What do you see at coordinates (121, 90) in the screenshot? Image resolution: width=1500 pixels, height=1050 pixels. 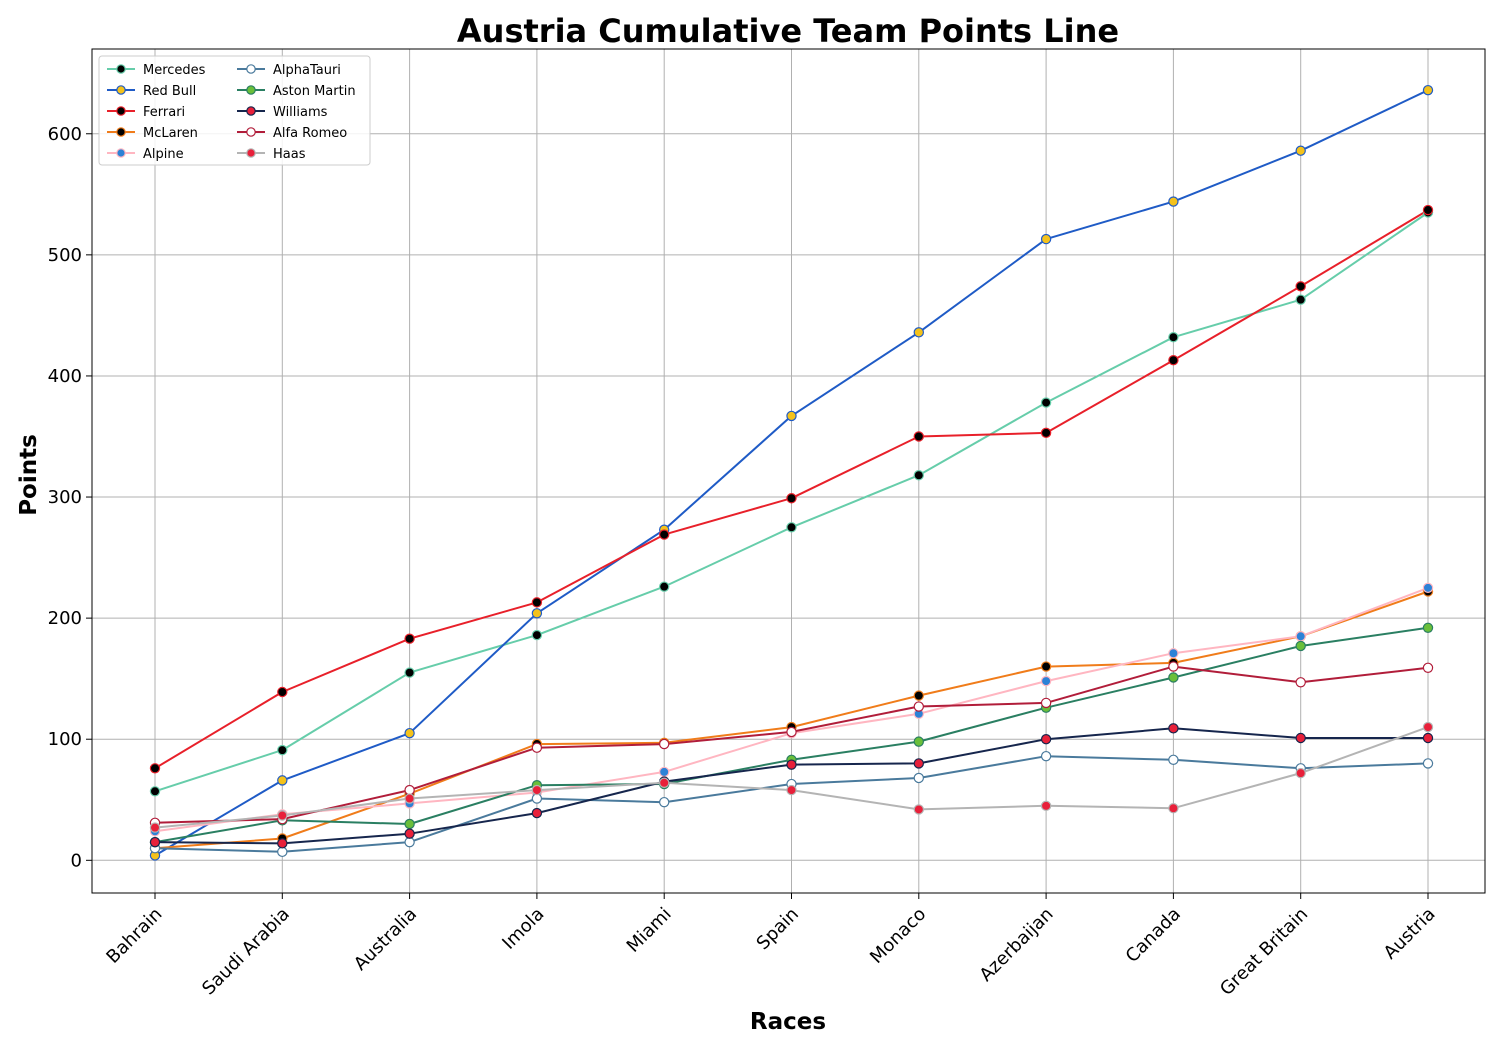 I see `legend-swatch-marker-red-bull` at bounding box center [121, 90].